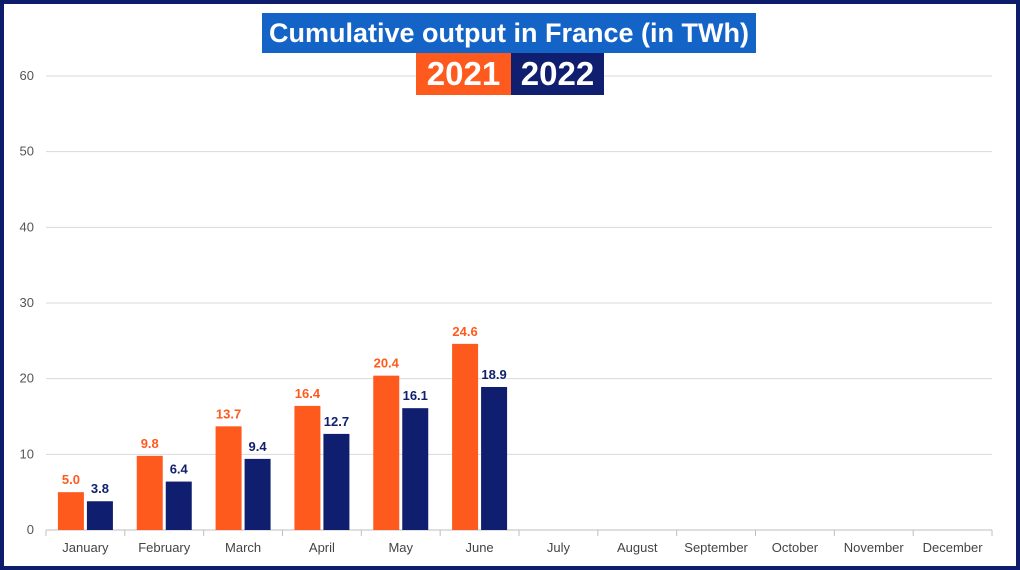 This screenshot has width=1020, height=570. What do you see at coordinates (164, 547) in the screenshot?
I see `x-tick-label: February` at bounding box center [164, 547].